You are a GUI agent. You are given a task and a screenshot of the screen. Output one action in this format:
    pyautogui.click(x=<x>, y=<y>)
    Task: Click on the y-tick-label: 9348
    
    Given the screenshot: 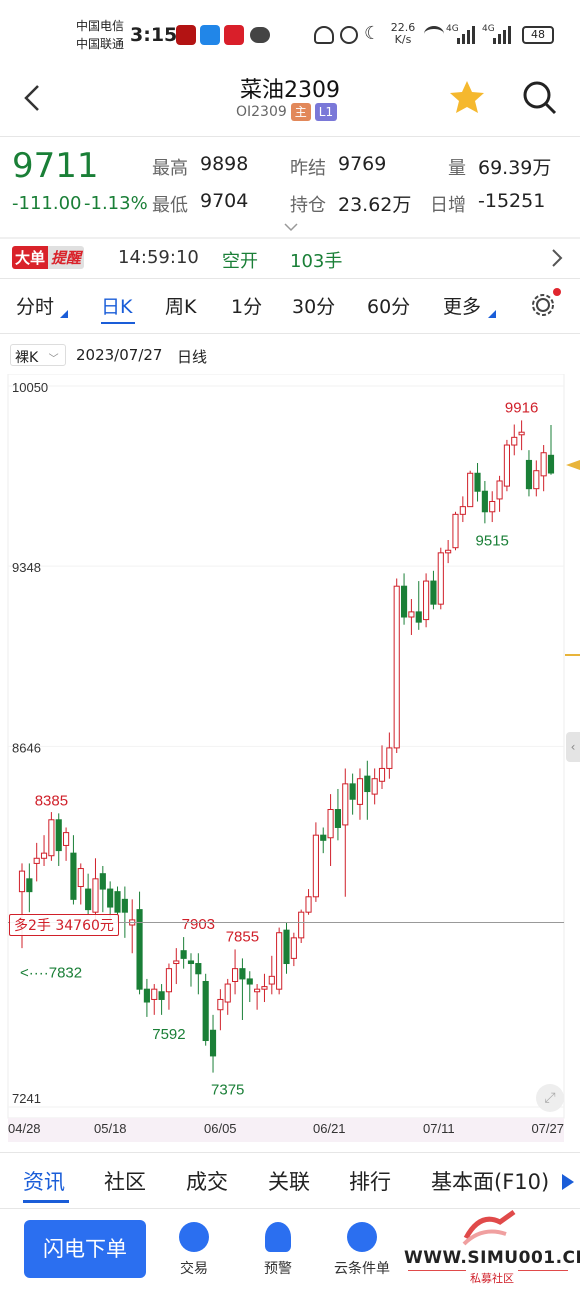 What is the action you would take?
    pyautogui.click(x=26, y=567)
    